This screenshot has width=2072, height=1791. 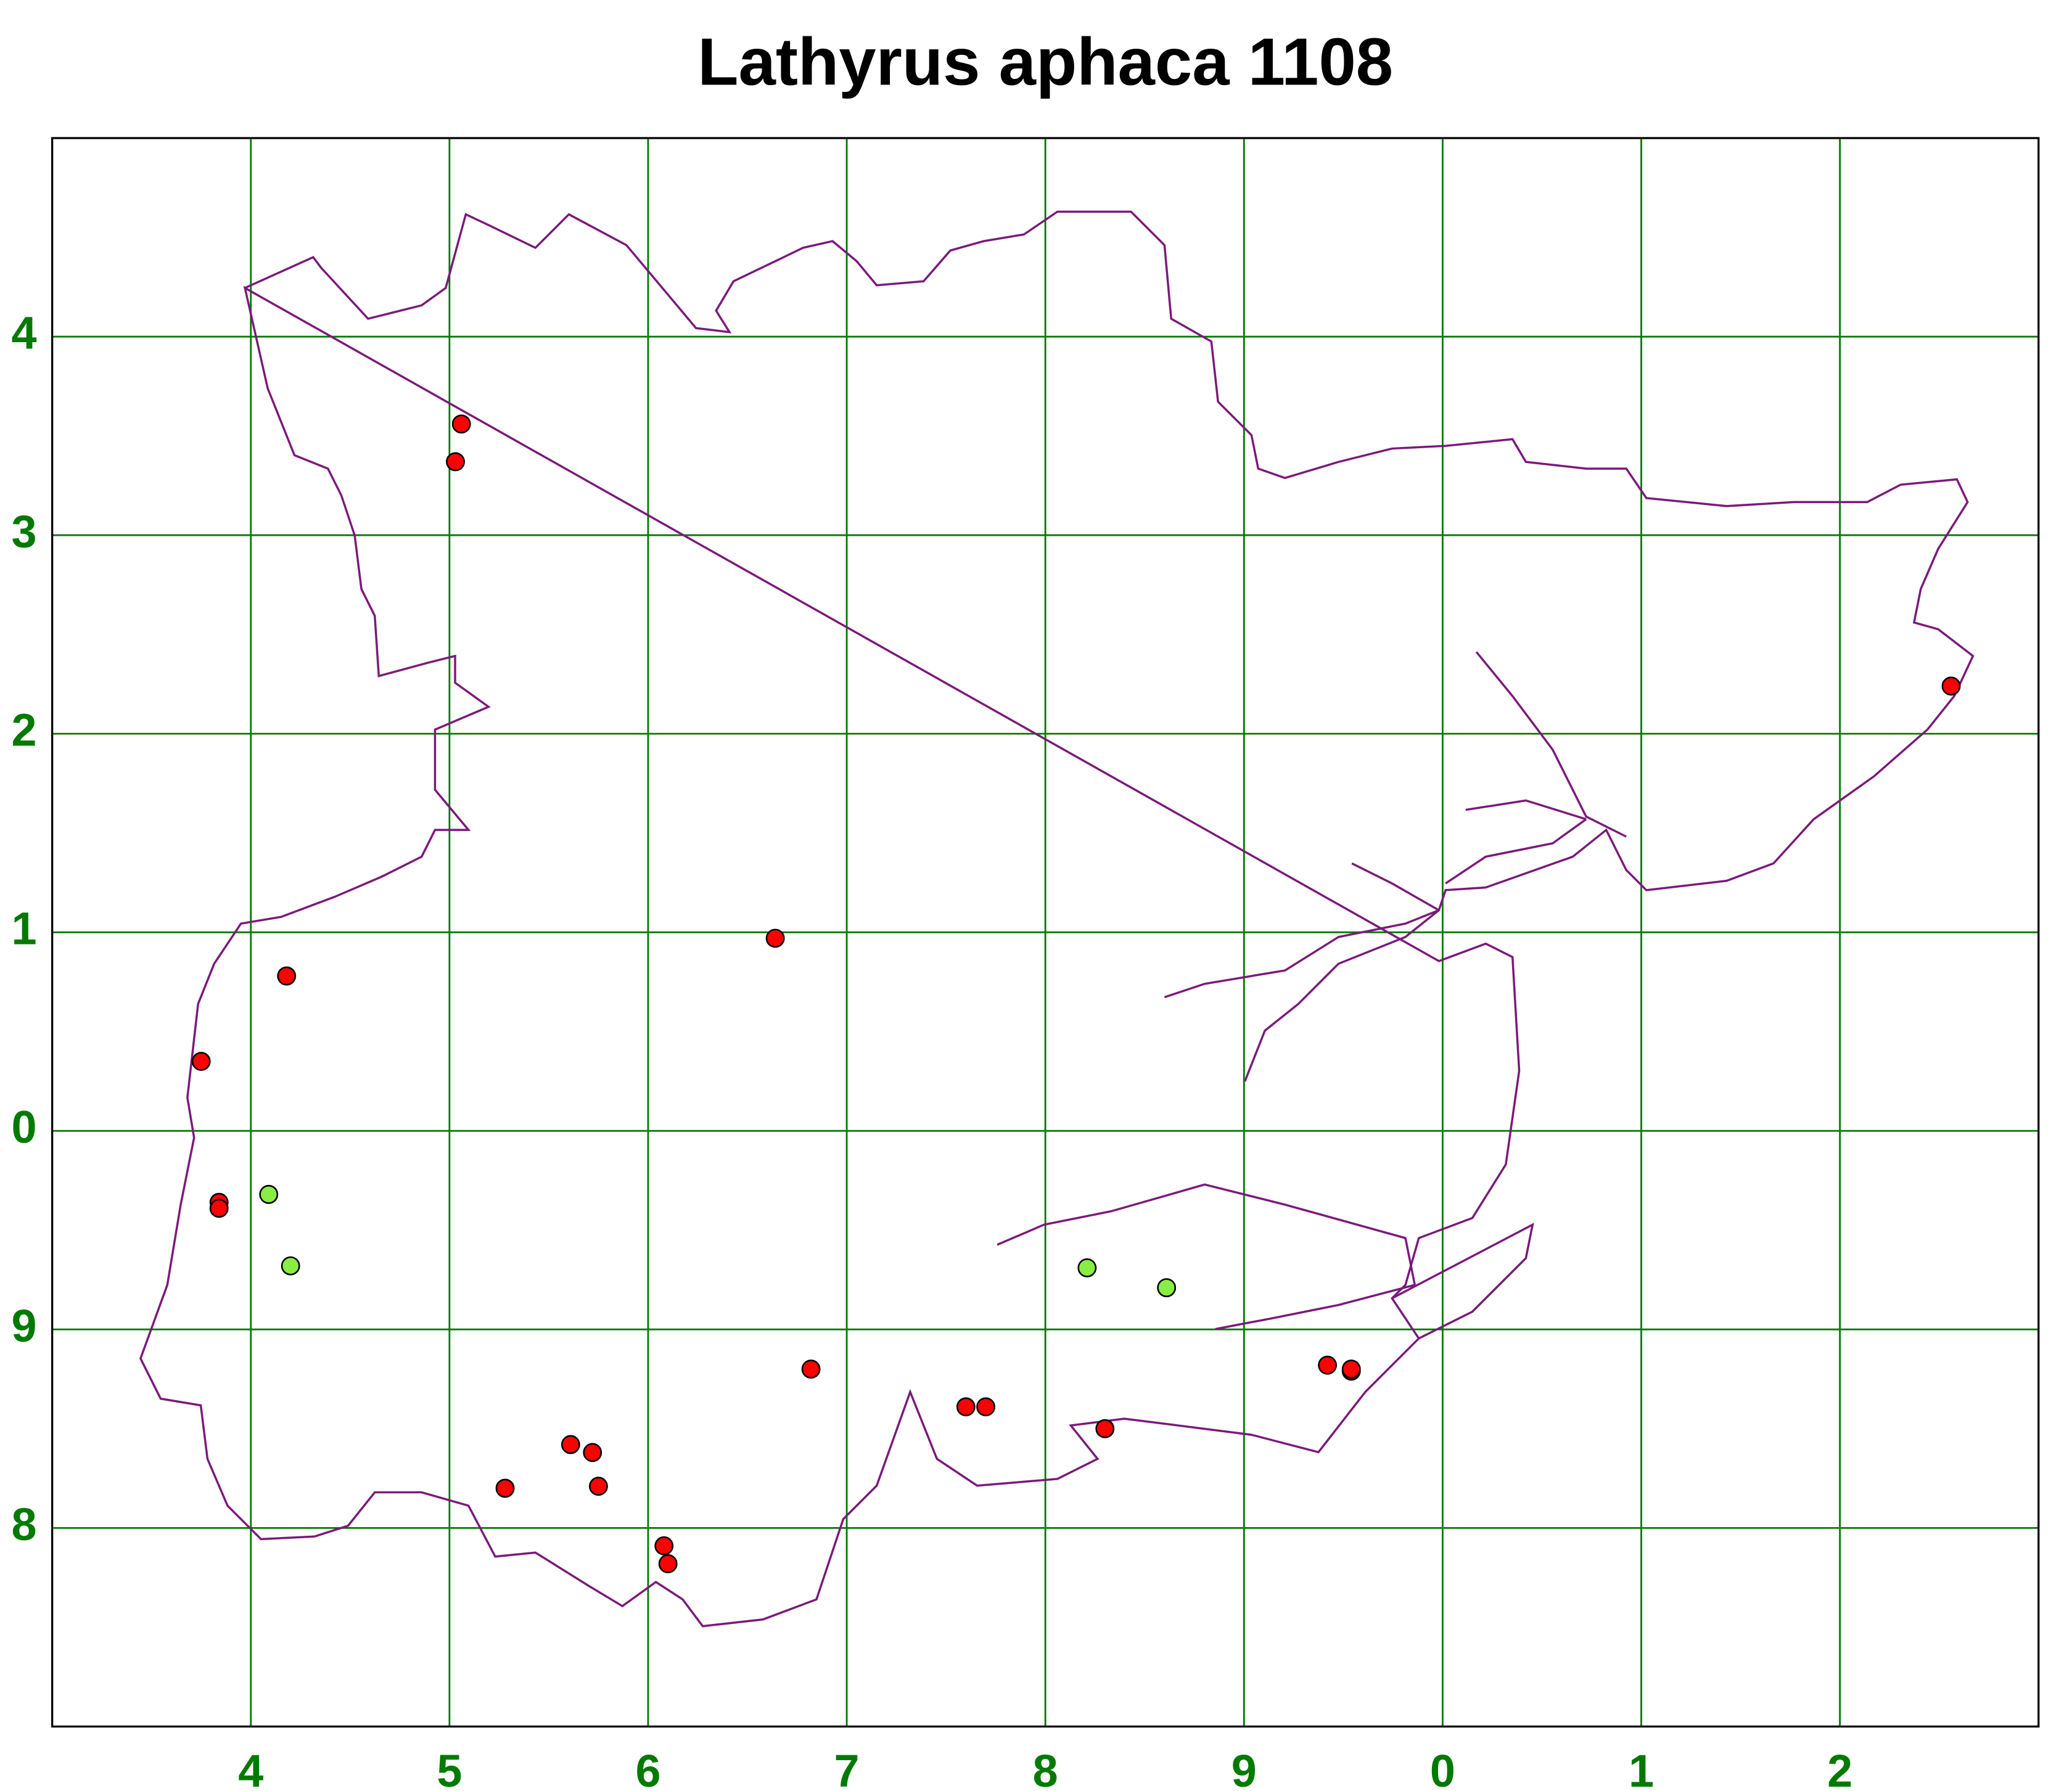 What do you see at coordinates (647, 1768) in the screenshot?
I see `x-tick-label: 6` at bounding box center [647, 1768].